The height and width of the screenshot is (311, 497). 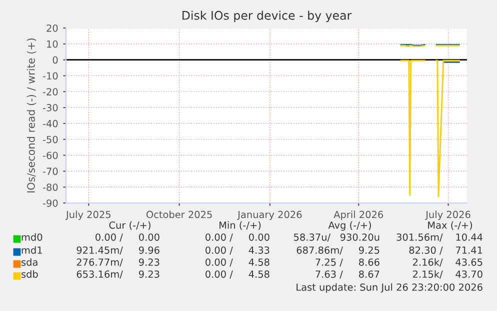 I want to click on text: 2.16k/ 43.65, so click(x=447, y=262).